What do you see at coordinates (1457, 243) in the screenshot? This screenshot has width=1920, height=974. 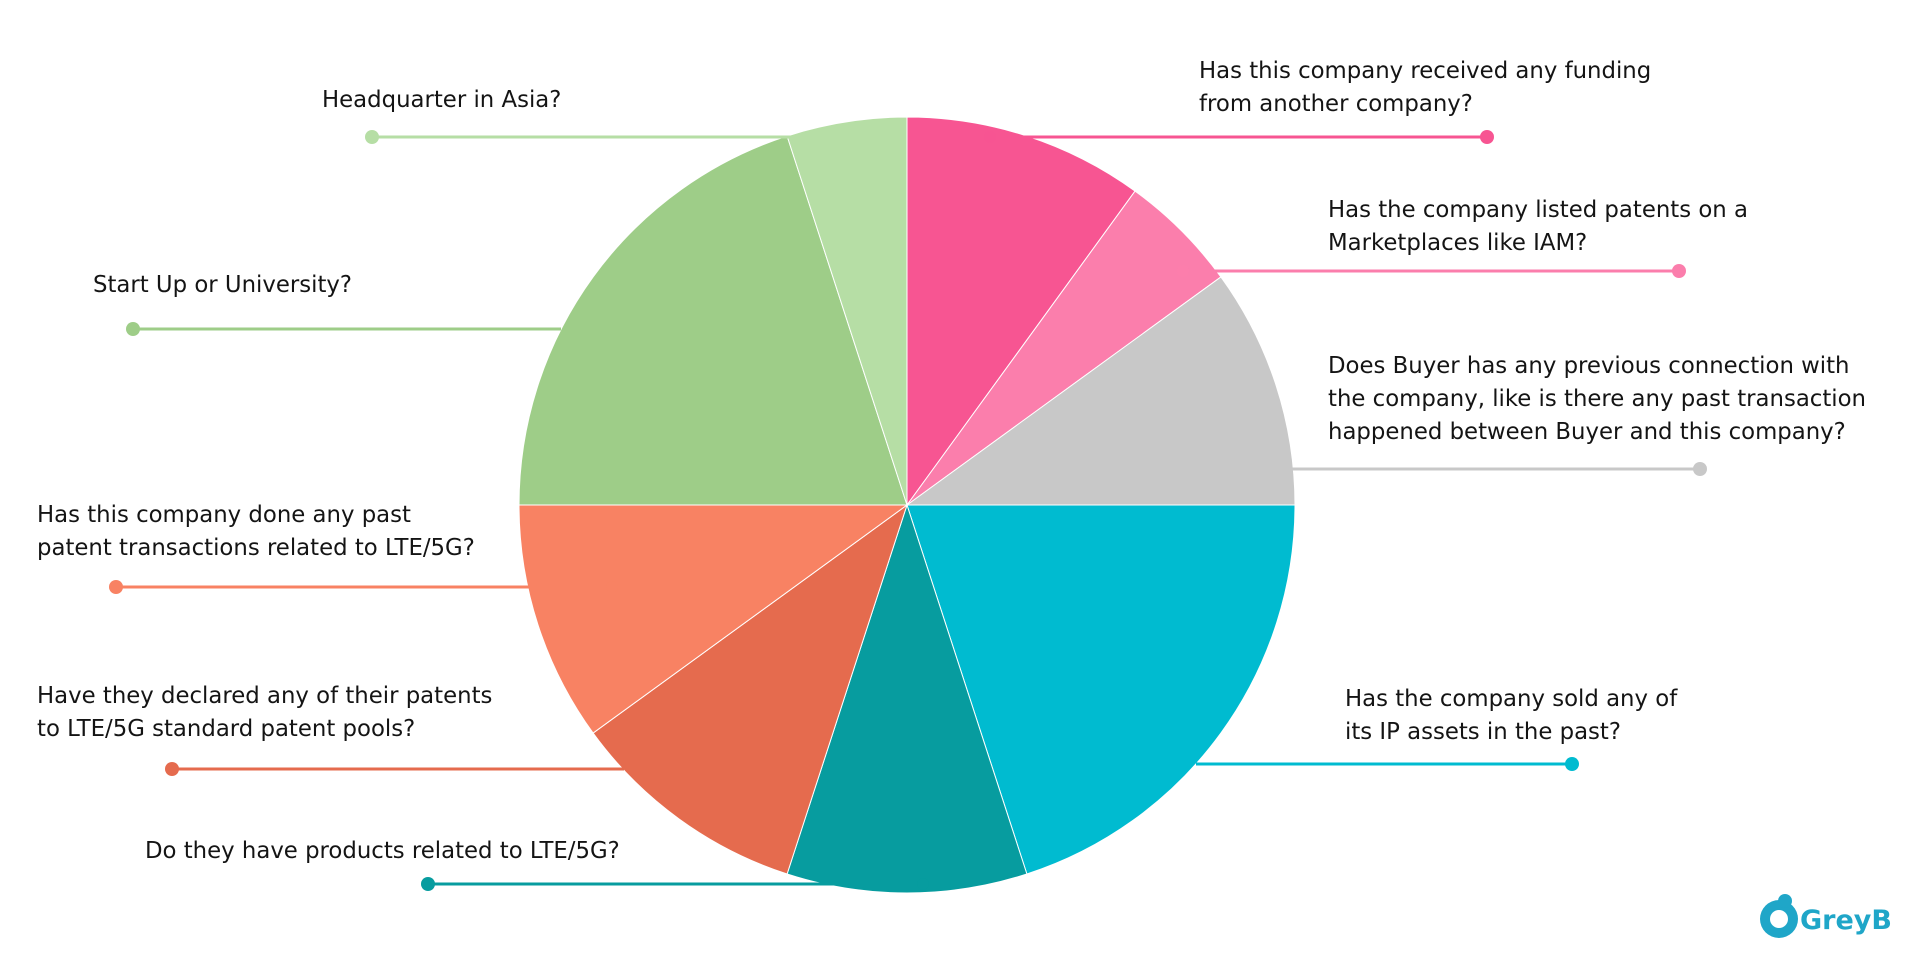 I see `slice-label-2-line-2: Marketplaces like IAM?` at bounding box center [1457, 243].